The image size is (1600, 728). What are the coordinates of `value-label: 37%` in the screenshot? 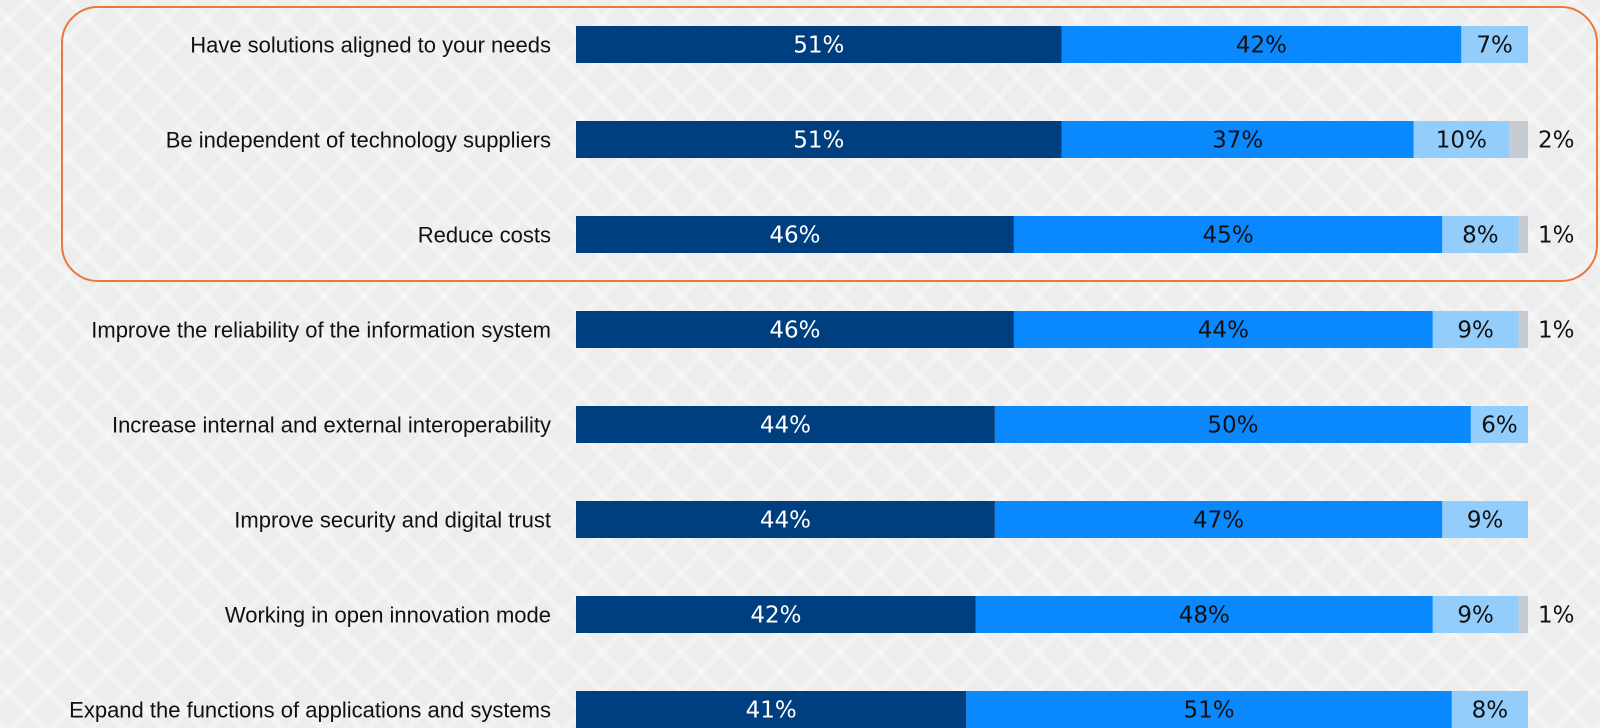 It's located at (1237, 141).